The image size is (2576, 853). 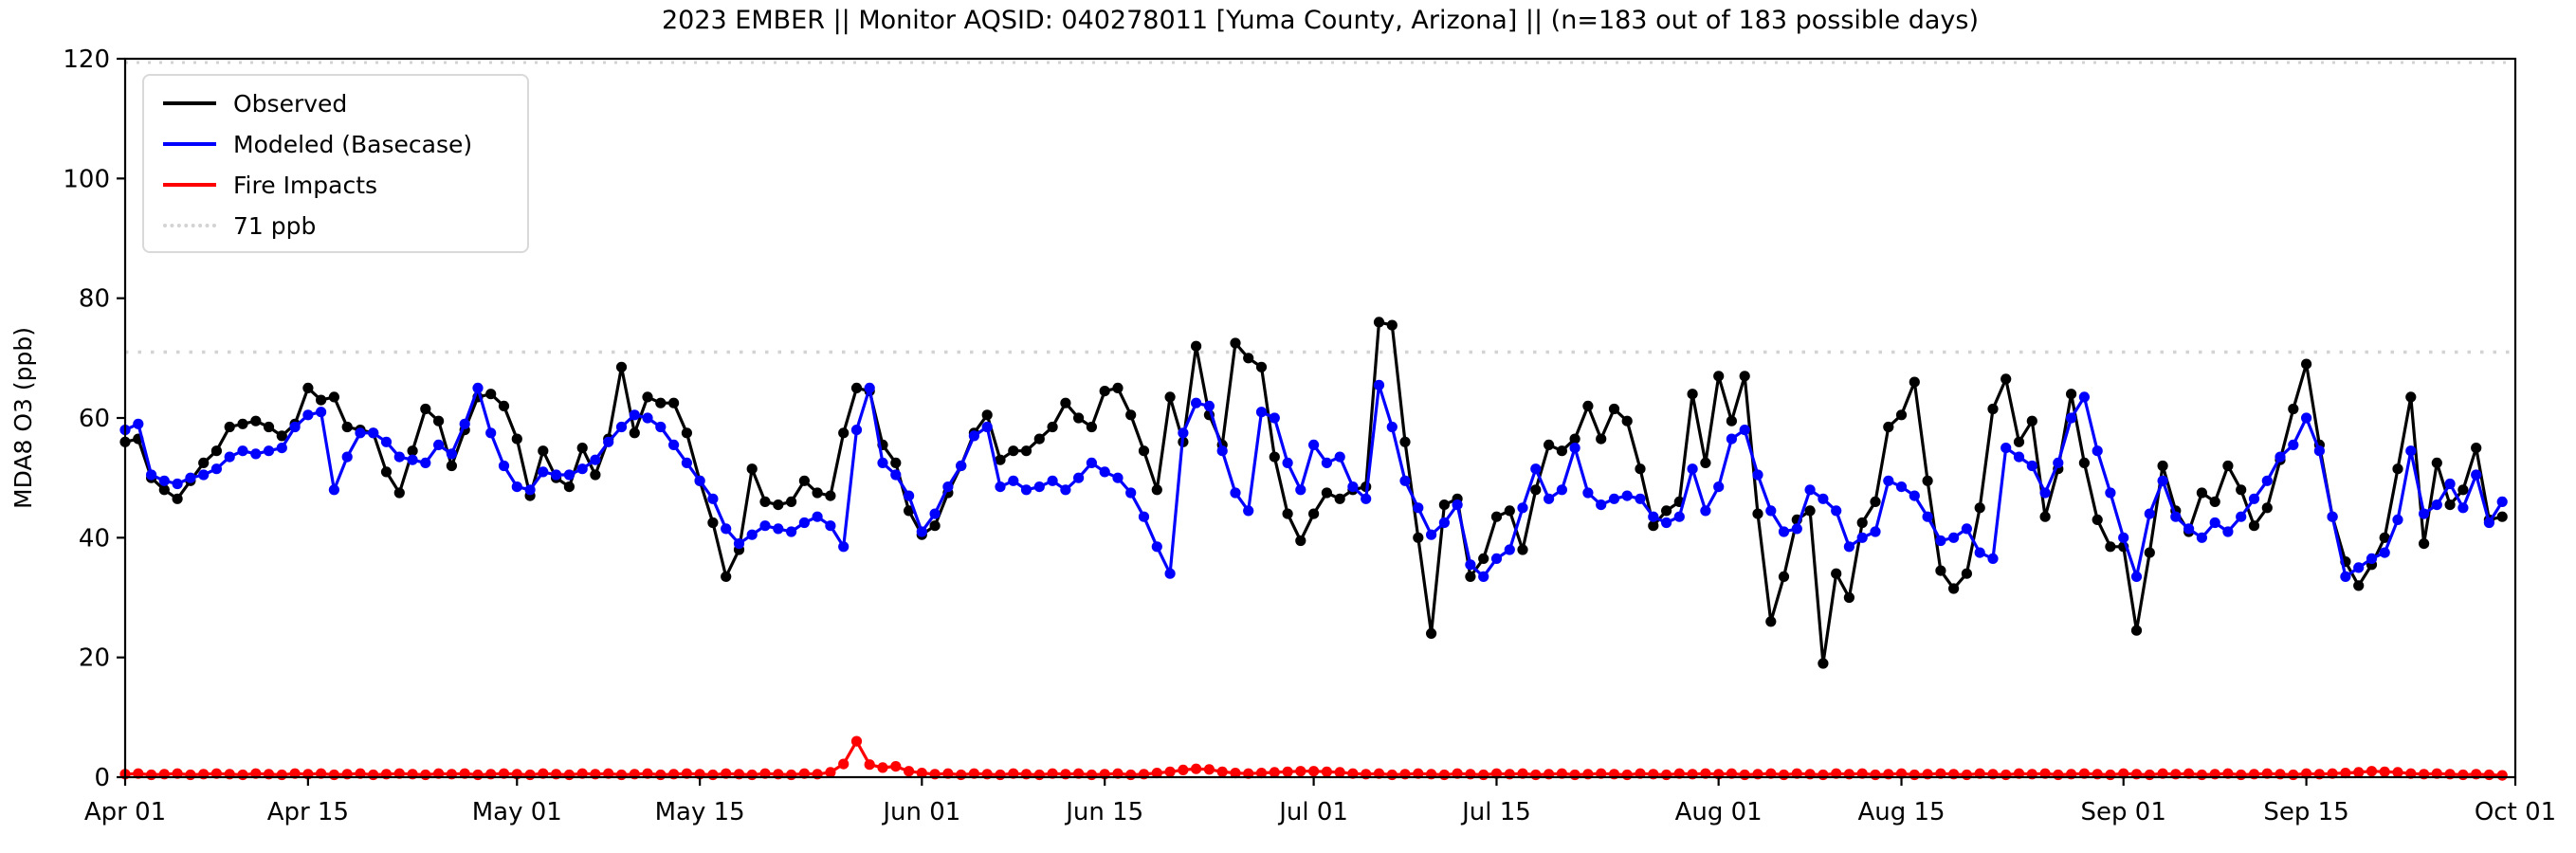 What do you see at coordinates (94, 299) in the screenshot?
I see `svg-text: 80` at bounding box center [94, 299].